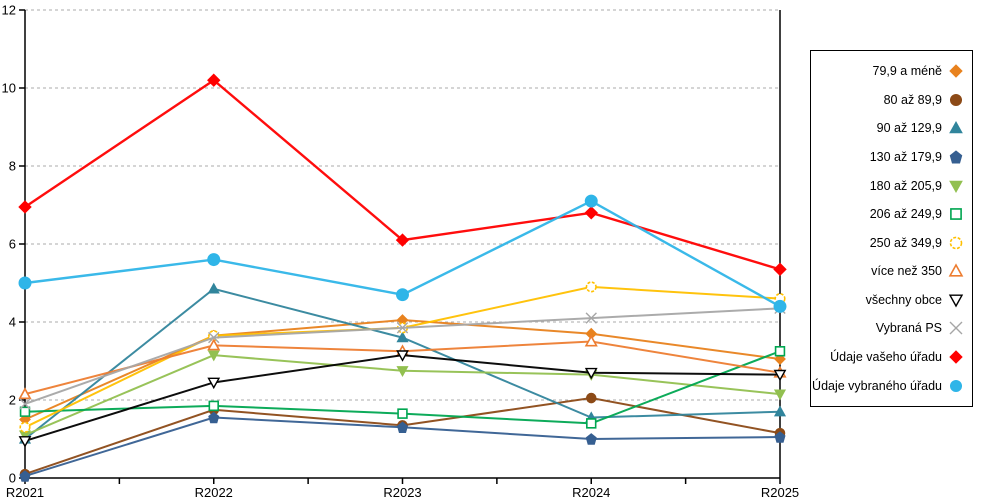 The image size is (1000, 500). I want to click on legend-item: všechny obce, so click(889, 300).